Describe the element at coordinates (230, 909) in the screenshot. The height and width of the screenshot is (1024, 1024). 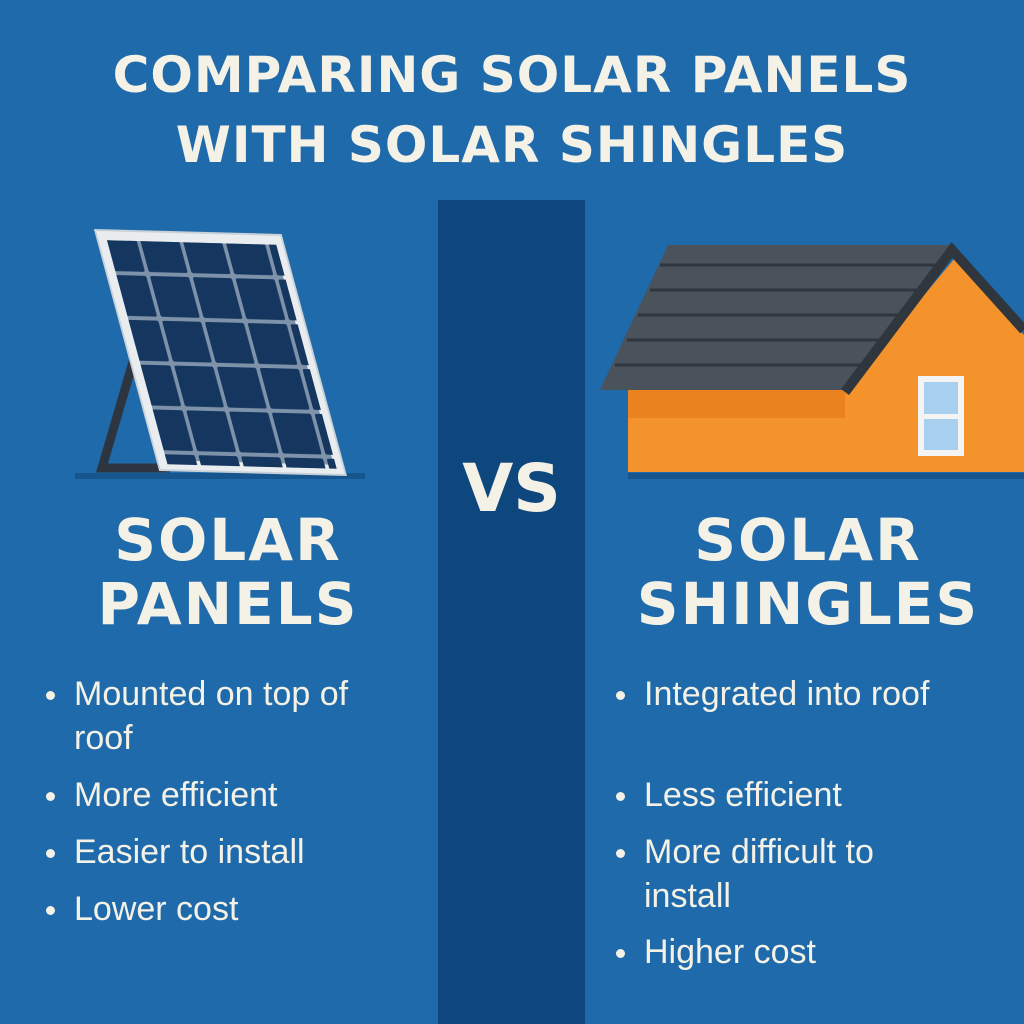
I see `bullet: Lower cost` at that location.